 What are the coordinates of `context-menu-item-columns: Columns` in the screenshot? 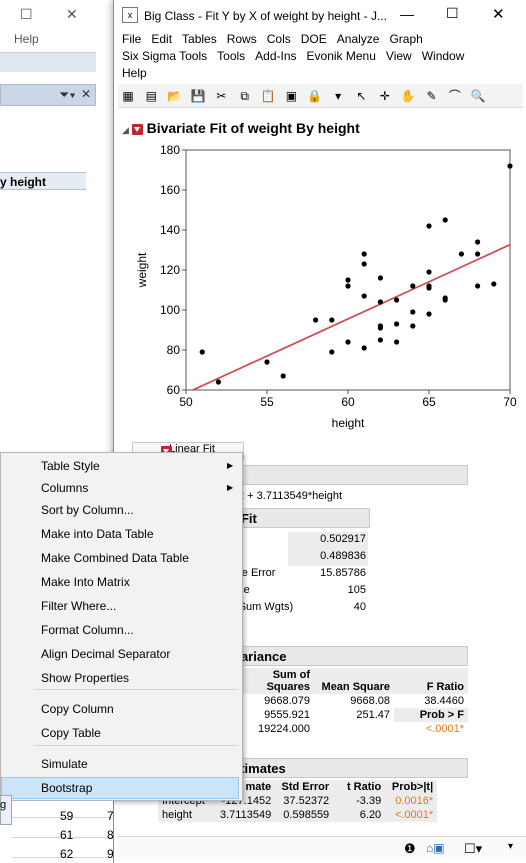 It's located at (65, 488).